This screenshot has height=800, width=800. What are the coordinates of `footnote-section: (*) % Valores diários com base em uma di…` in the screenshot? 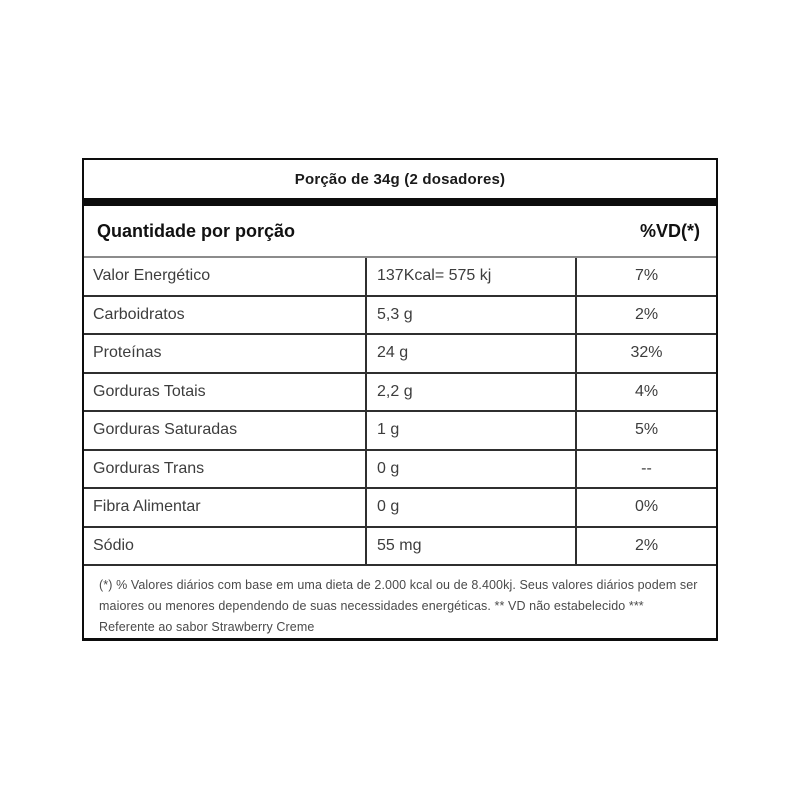 It's located at (400, 602).